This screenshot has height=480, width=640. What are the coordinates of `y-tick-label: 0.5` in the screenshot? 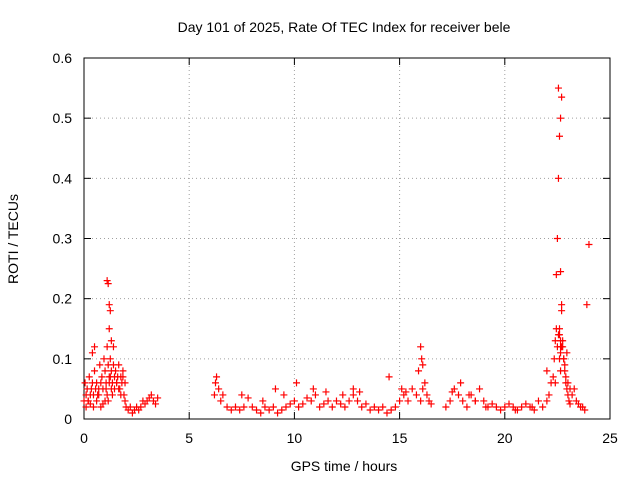 It's located at (63, 118).